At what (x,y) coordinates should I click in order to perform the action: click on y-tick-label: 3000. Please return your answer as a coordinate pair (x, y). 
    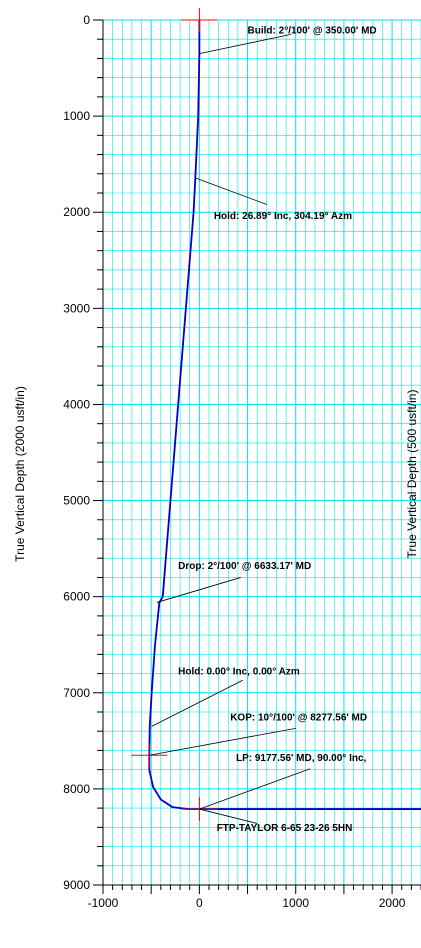
    Looking at the image, I should click on (76, 308).